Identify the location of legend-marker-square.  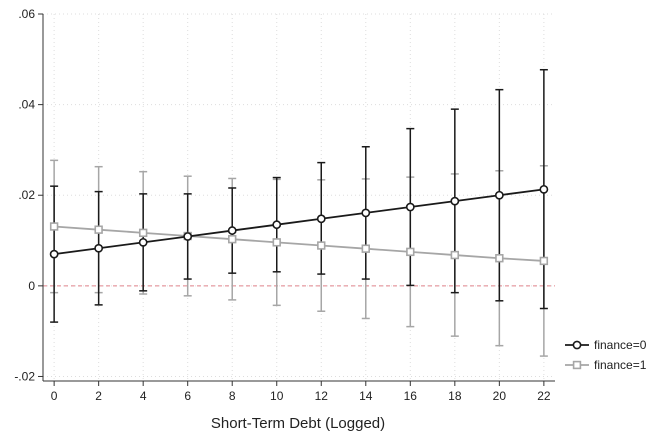
(577, 365).